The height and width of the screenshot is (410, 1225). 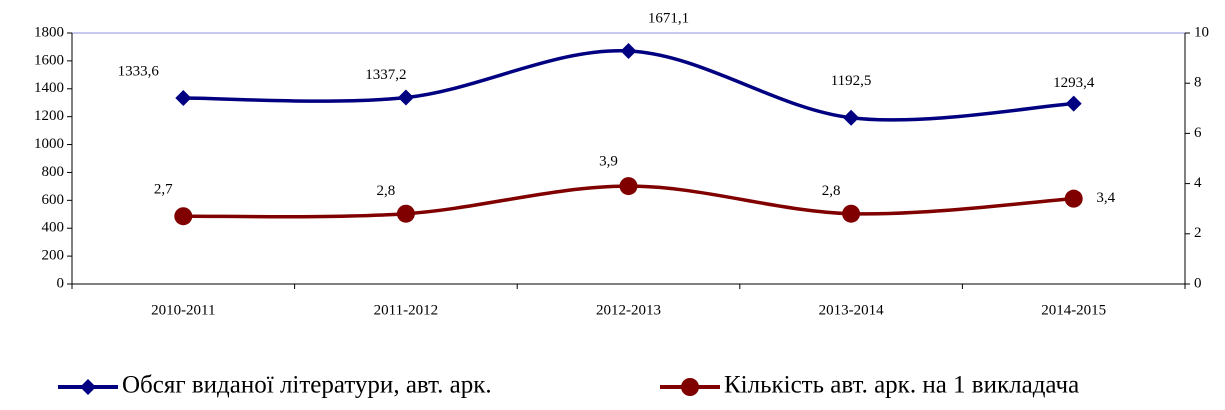 I want to click on data-label: 1337,2, so click(x=385, y=75).